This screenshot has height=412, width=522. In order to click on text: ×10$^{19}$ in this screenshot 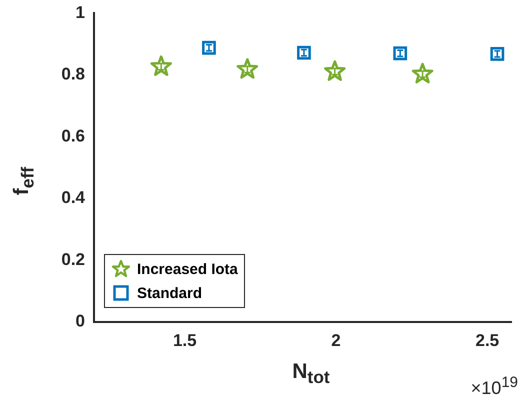, I will do `click(494, 386)`.